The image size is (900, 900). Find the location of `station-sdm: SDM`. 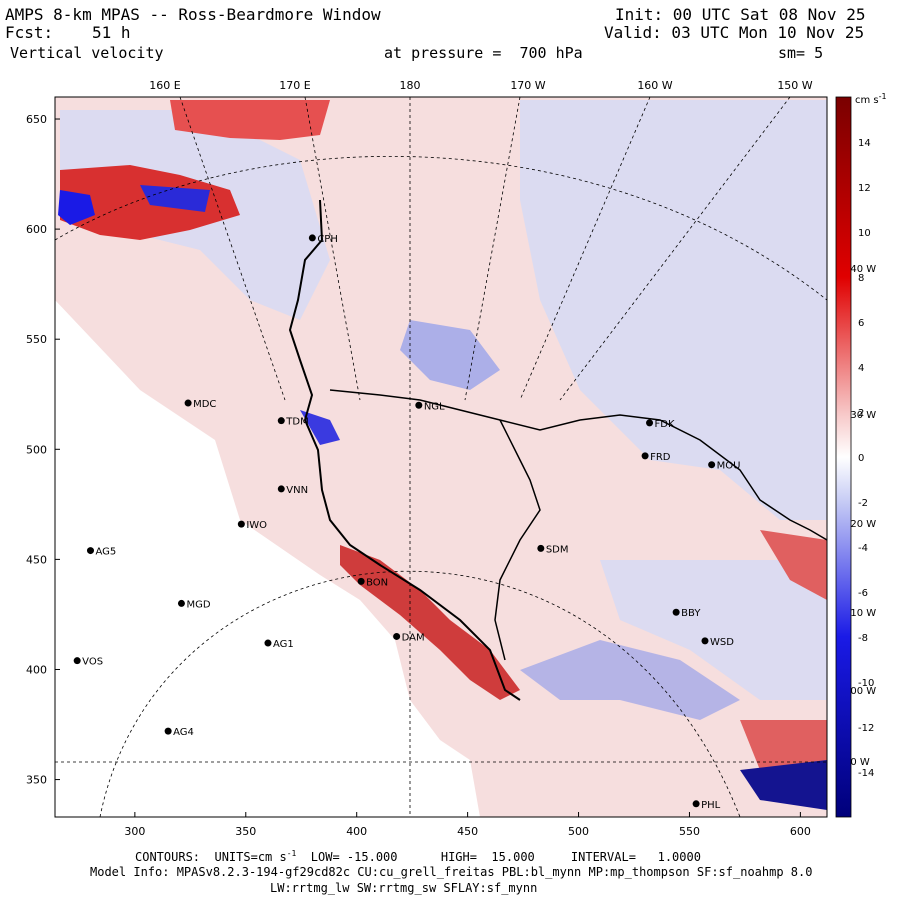

station-sdm: SDM is located at coordinates (553, 549).